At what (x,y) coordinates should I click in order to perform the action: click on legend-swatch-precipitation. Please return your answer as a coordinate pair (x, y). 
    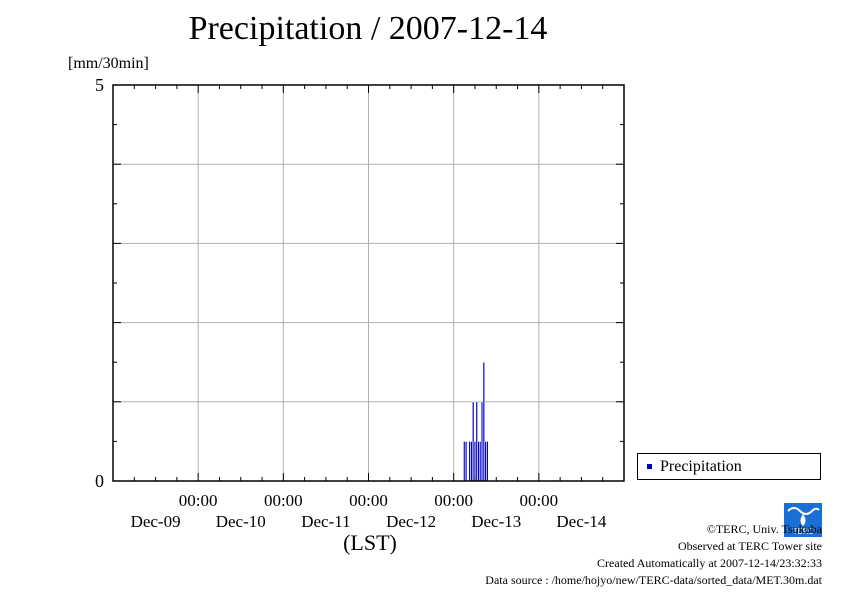
    Looking at the image, I should click on (649, 466).